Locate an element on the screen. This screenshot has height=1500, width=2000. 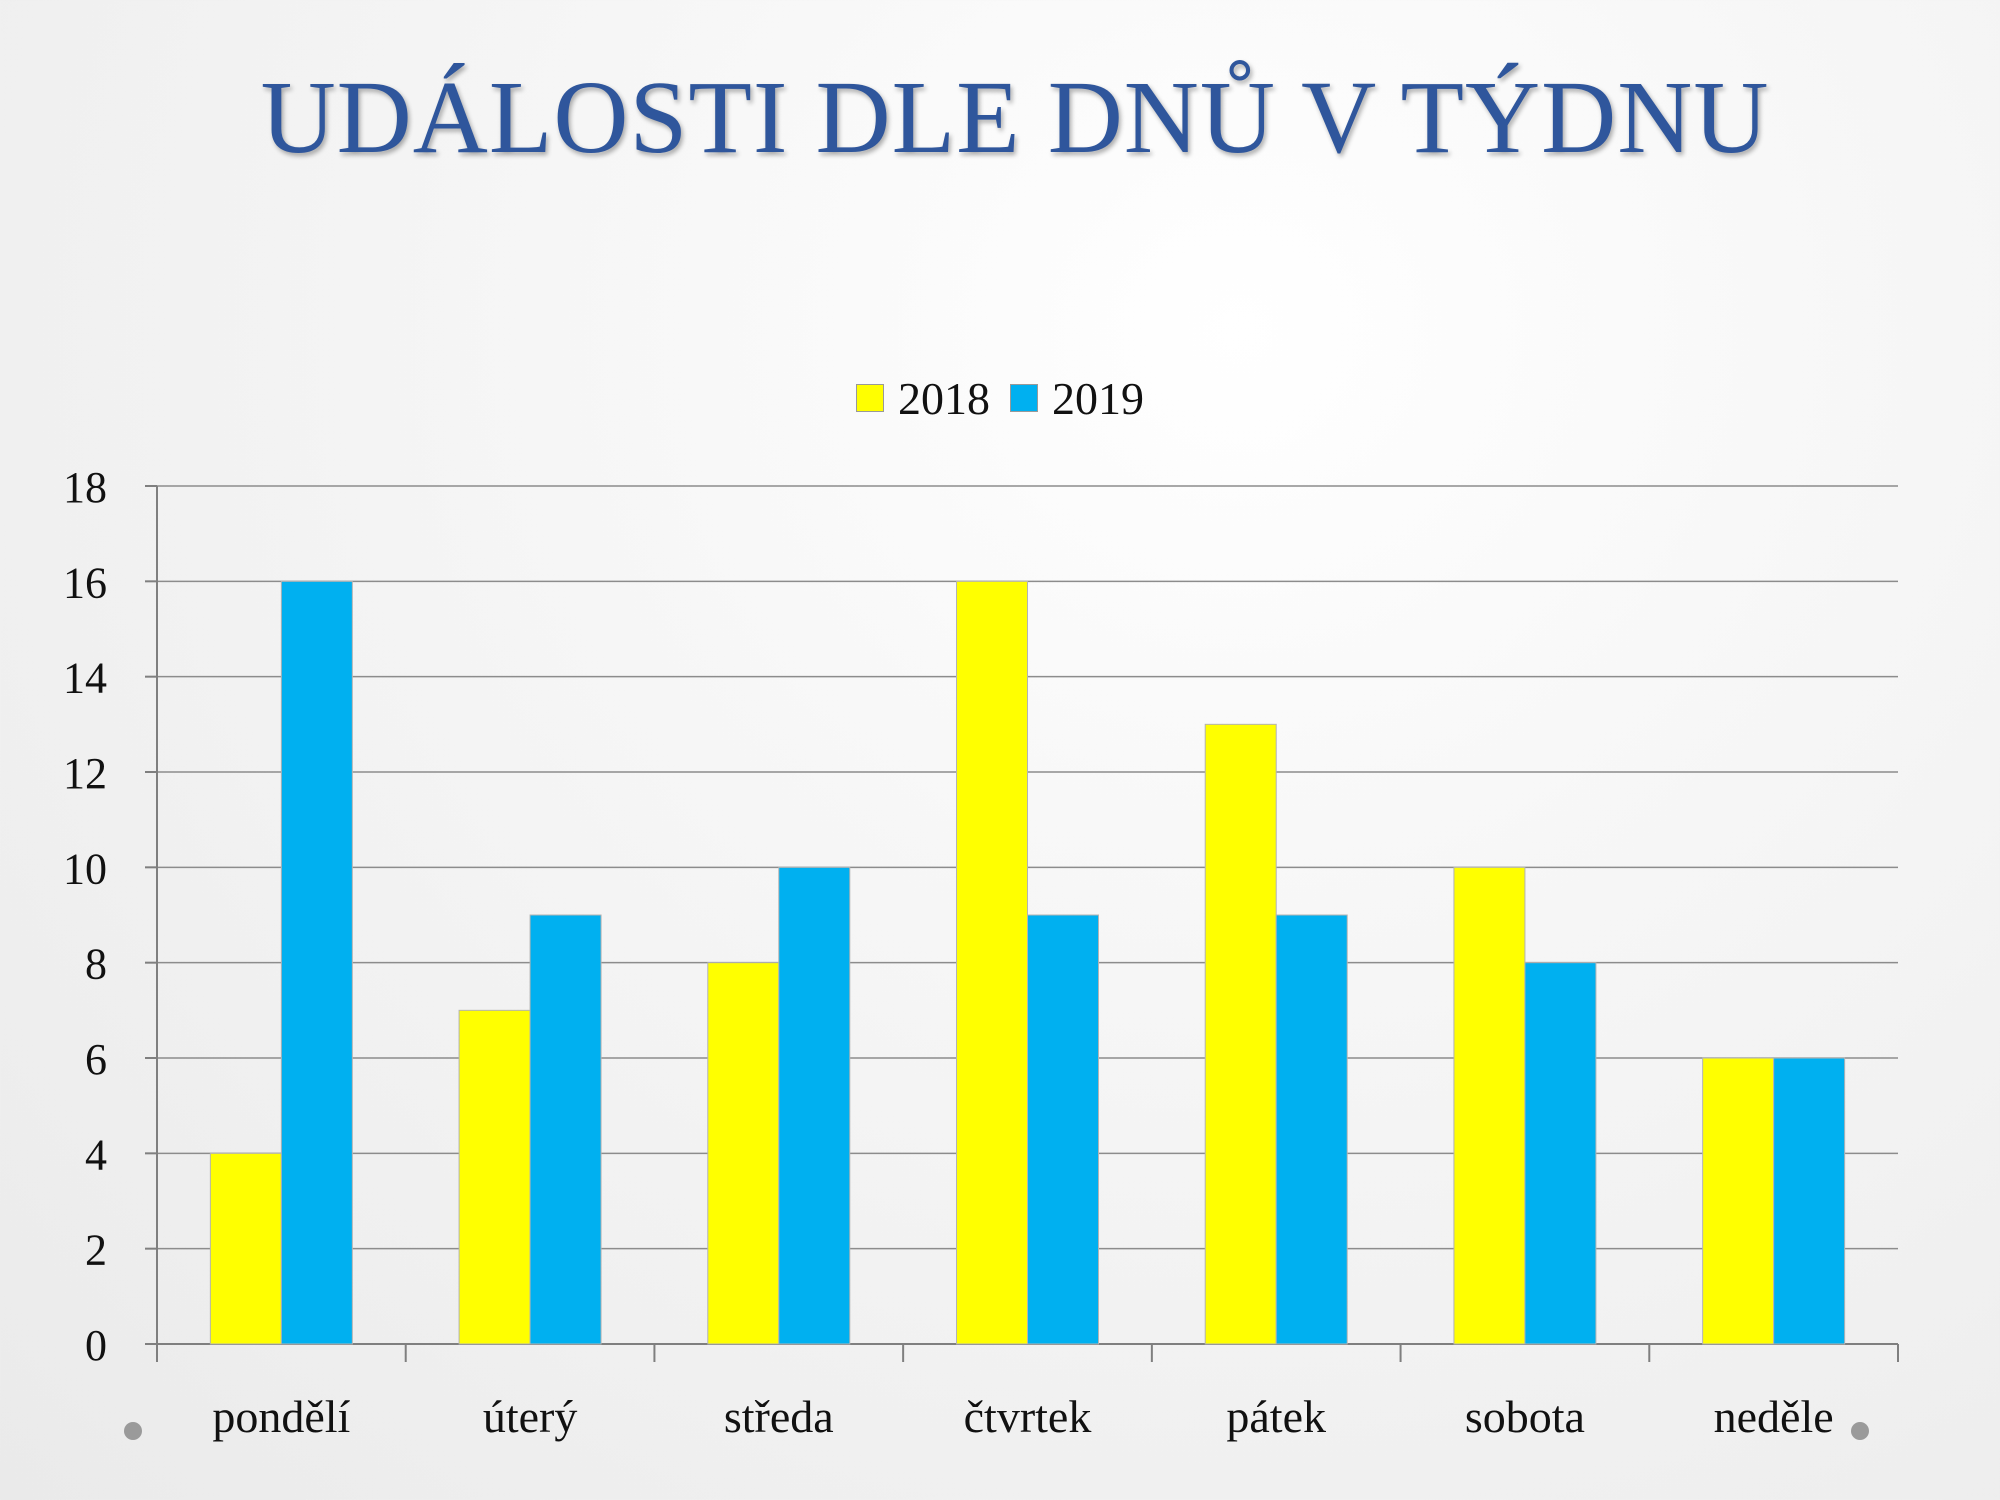
y-tick-label: 12 is located at coordinates (85, 773).